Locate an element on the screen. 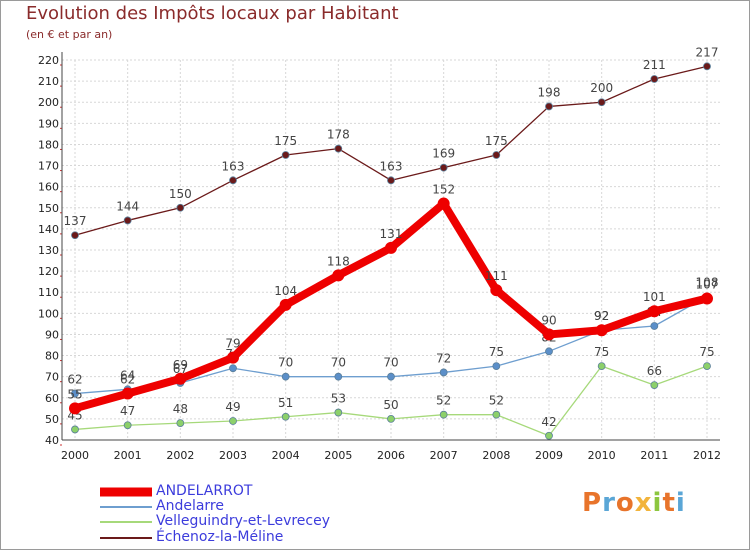 The width and height of the screenshot is (750, 550). data-label-echenoz-la-meline: 200 is located at coordinates (601, 88).